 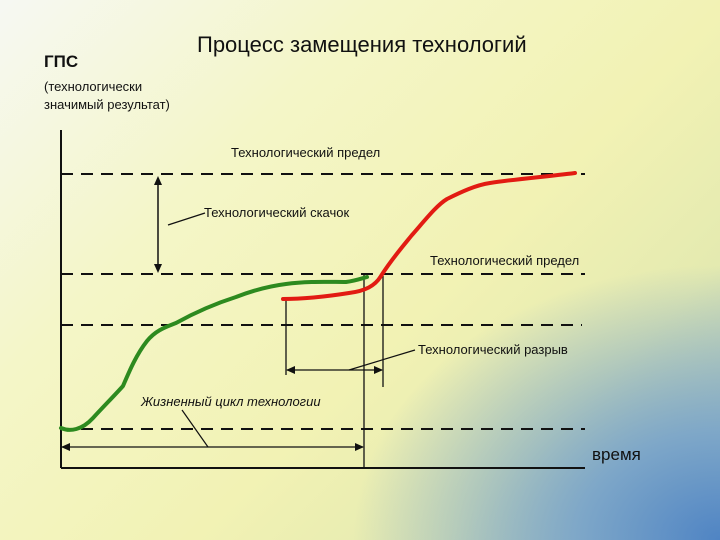 I want to click on old-technology-curve, so click(x=214, y=353).